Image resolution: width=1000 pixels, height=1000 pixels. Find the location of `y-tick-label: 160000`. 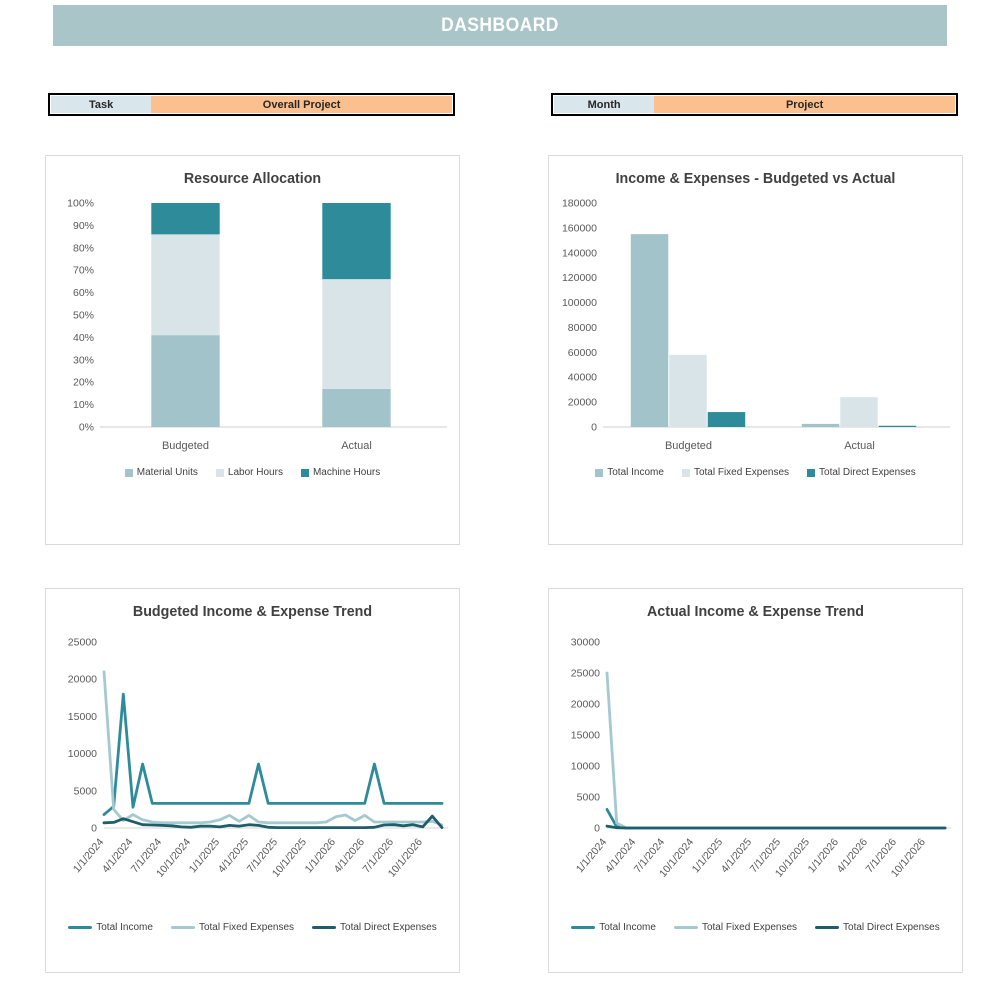

y-tick-label: 160000 is located at coordinates (579, 228).